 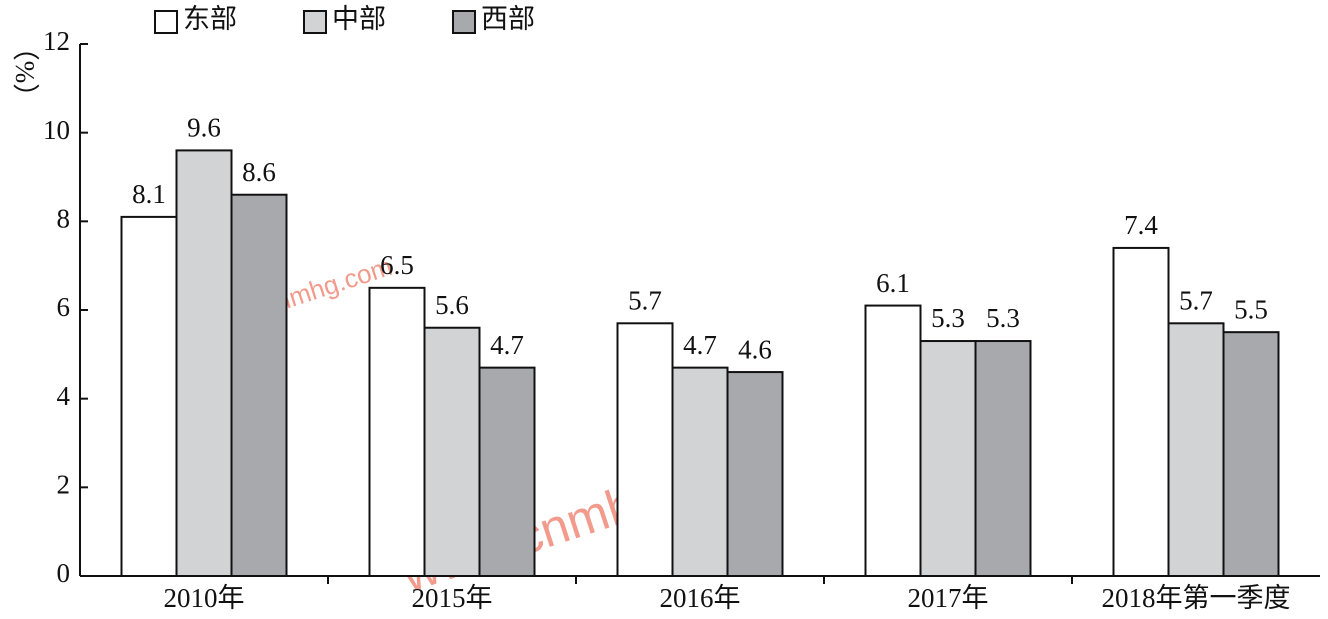 I want to click on y-tick-label: 4, so click(x=64, y=396).